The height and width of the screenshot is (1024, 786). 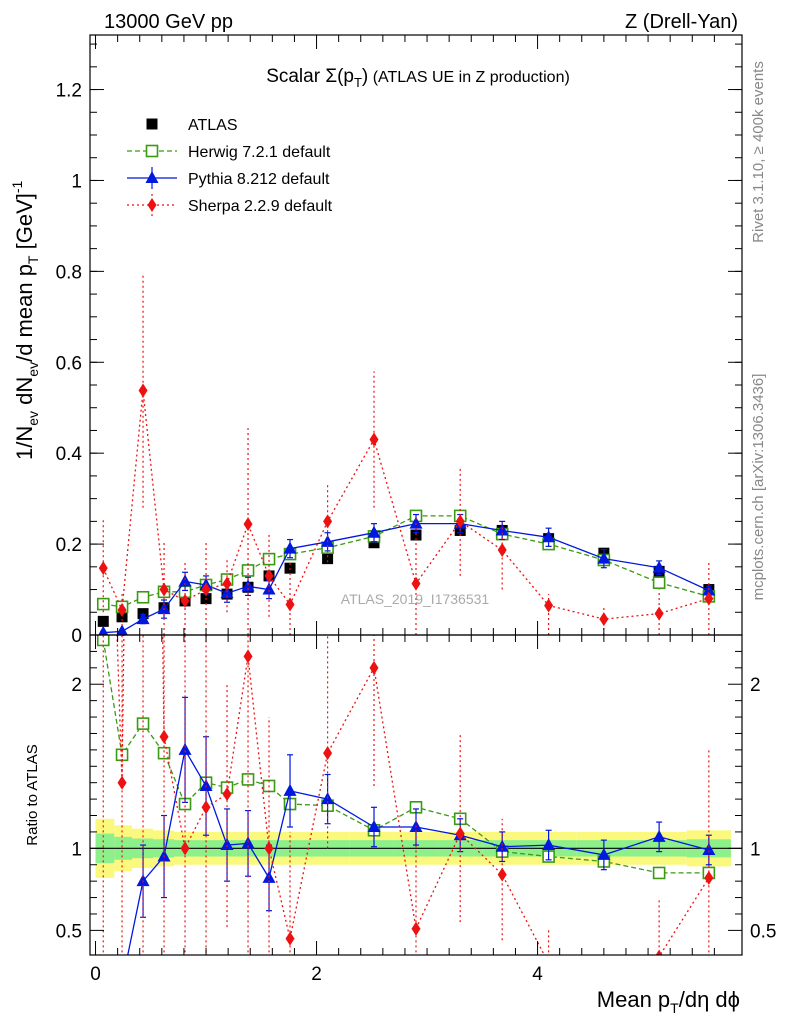 I want to click on svg-text: 1/Nev dNev/d mean pT [GeV]-1, so click(x=25, y=320).